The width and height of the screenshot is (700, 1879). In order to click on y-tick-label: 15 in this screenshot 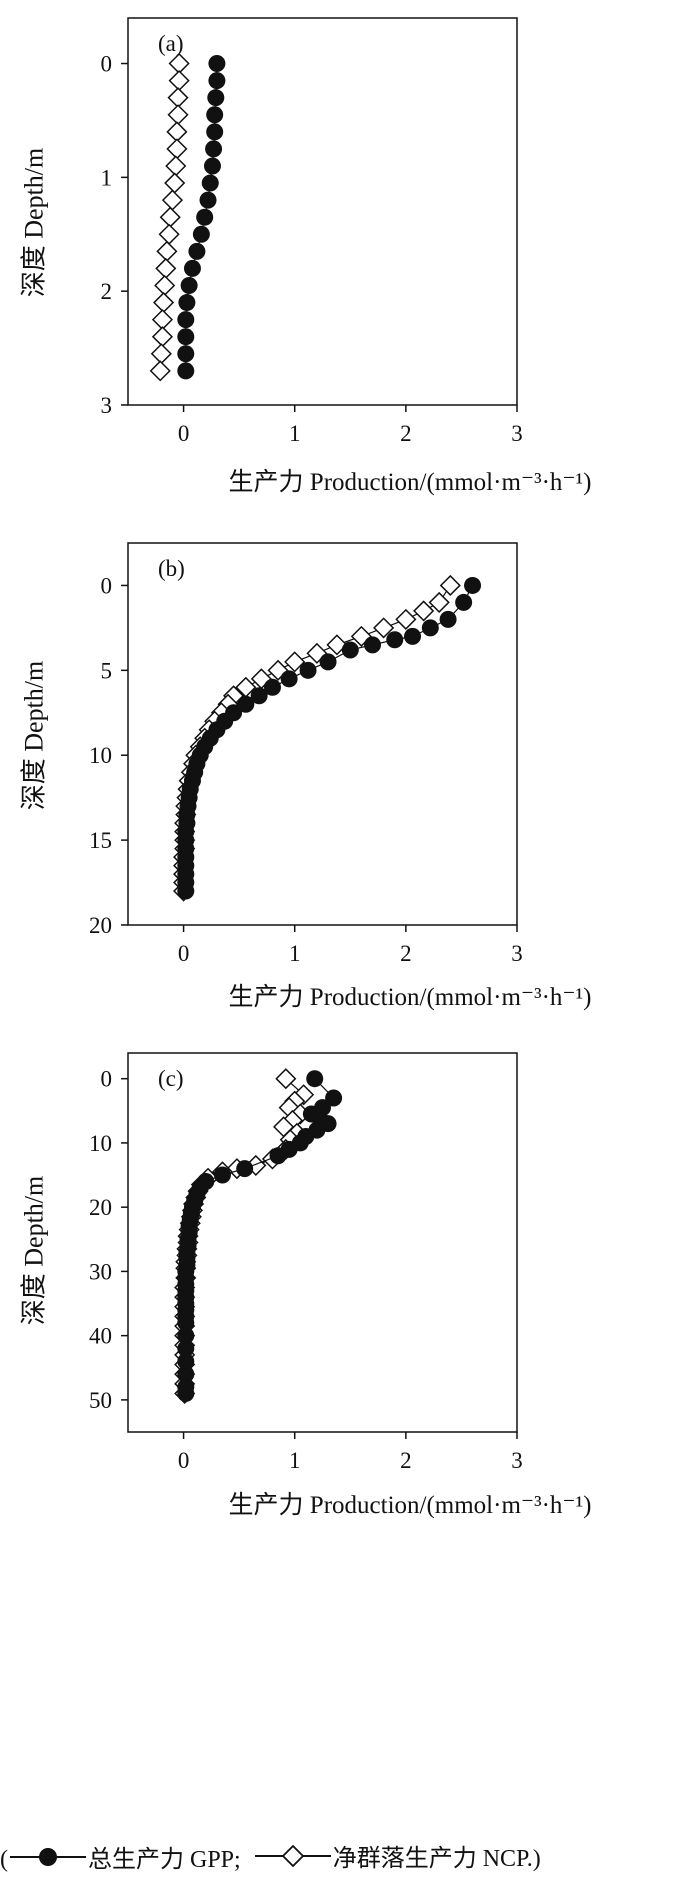, I will do `click(100, 840)`.